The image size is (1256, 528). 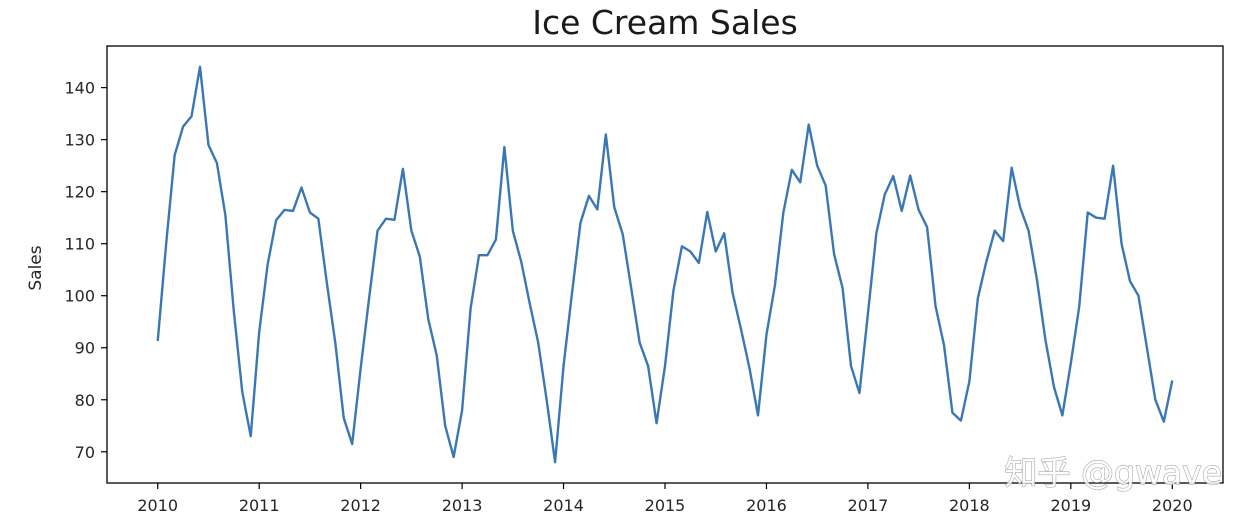 I want to click on y-tick-label: 80, so click(x=85, y=400).